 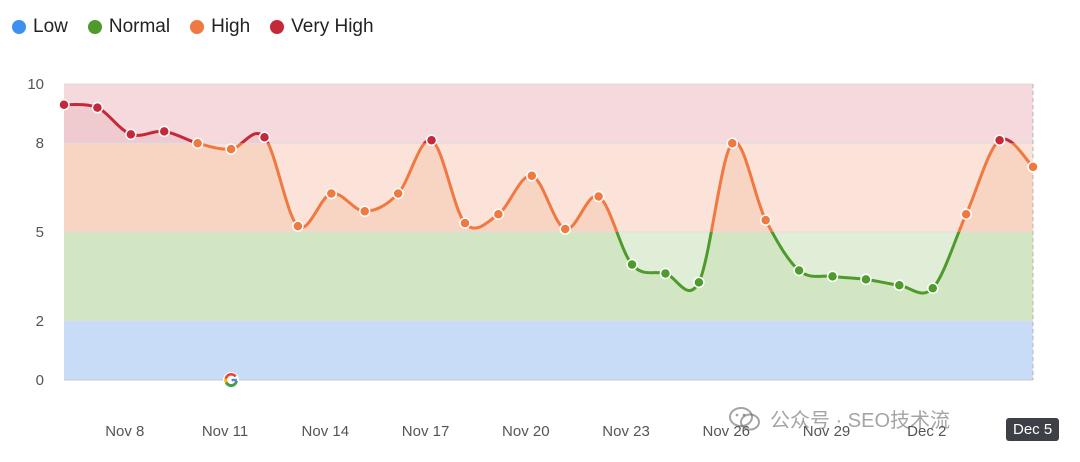 I want to click on x-tick-label: Nov 11, so click(x=225, y=431).